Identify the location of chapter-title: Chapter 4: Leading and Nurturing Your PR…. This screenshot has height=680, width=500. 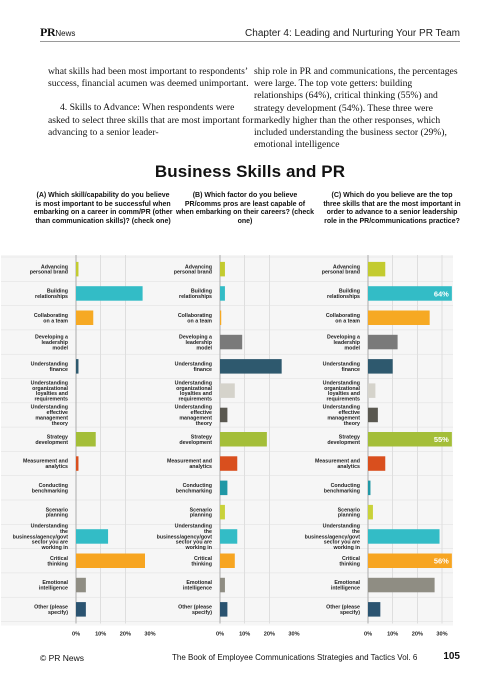
(352, 33).